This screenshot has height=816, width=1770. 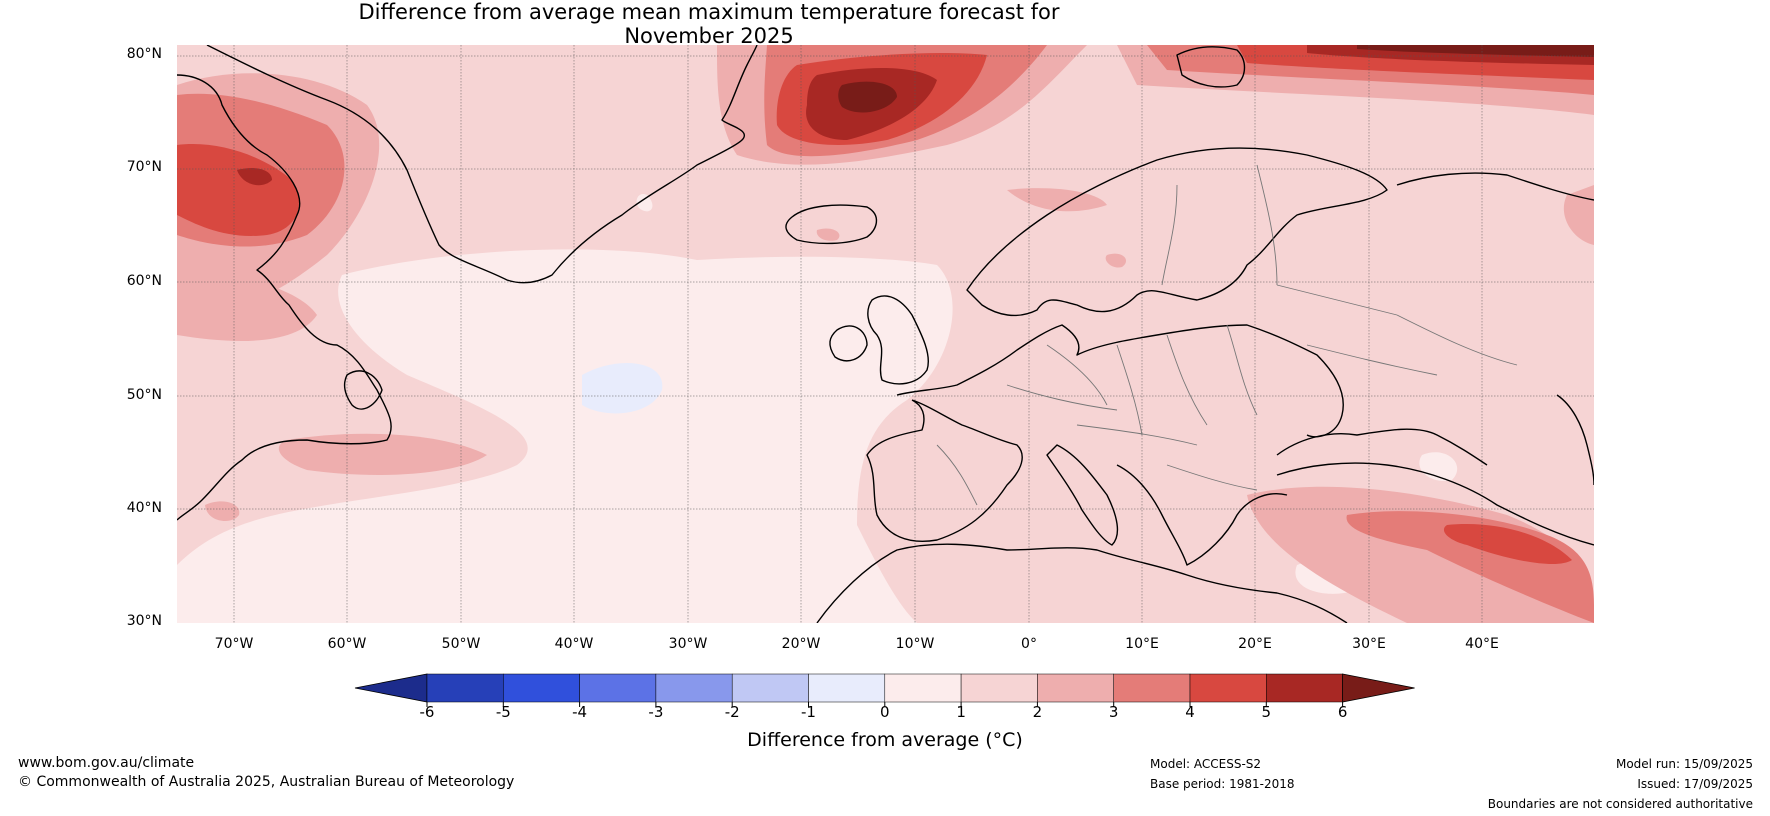 What do you see at coordinates (1029, 644) in the screenshot?
I see `lon-label-0: 0°` at bounding box center [1029, 644].